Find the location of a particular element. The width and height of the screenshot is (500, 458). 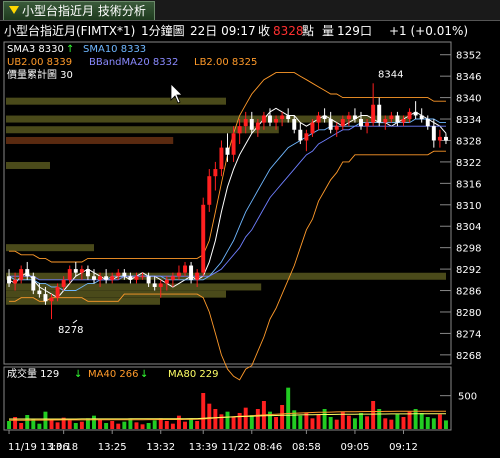

close-label: 收 is located at coordinates (264, 31).